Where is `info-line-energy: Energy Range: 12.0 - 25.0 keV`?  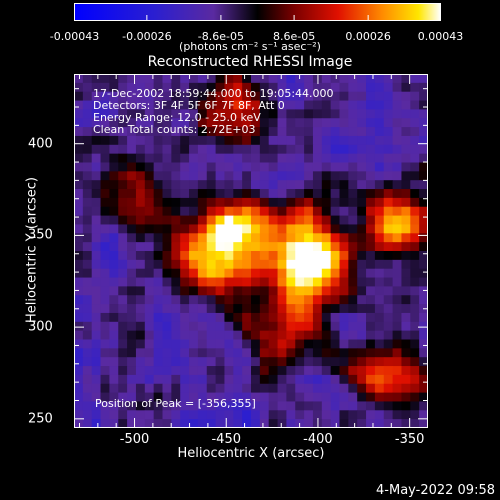
info-line-energy: Energy Range: 12.0 - 25.0 keV is located at coordinates (177, 117).